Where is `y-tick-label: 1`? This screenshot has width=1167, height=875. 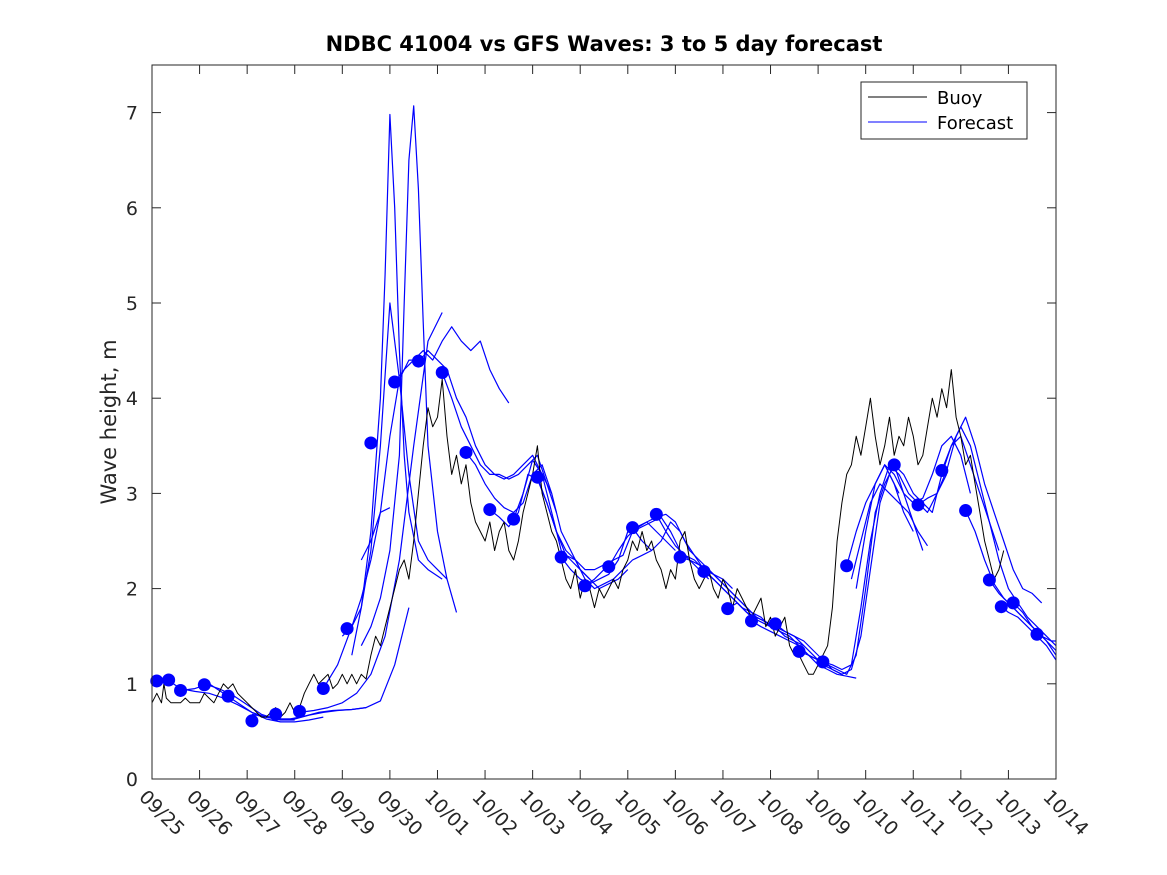 y-tick-label: 1 is located at coordinates (132, 685).